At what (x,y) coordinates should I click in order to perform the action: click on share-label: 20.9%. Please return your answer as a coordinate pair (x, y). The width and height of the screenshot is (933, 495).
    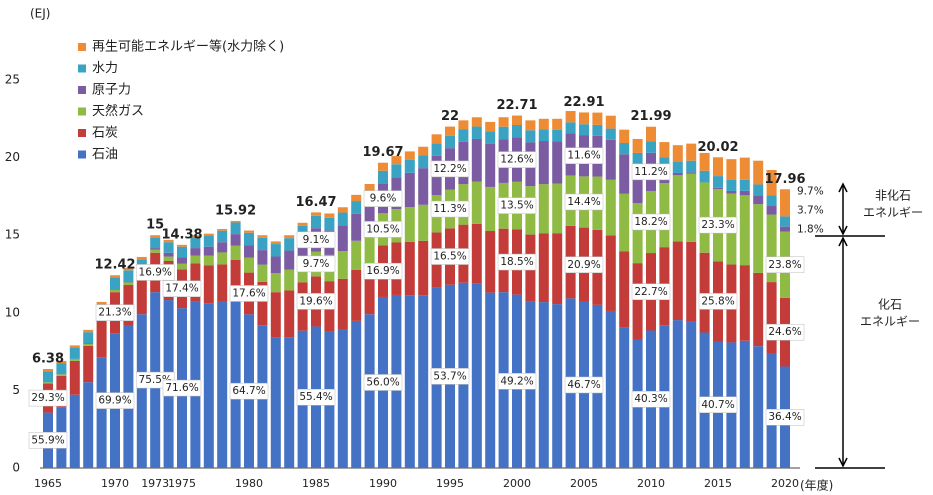
    Looking at the image, I should click on (583, 265).